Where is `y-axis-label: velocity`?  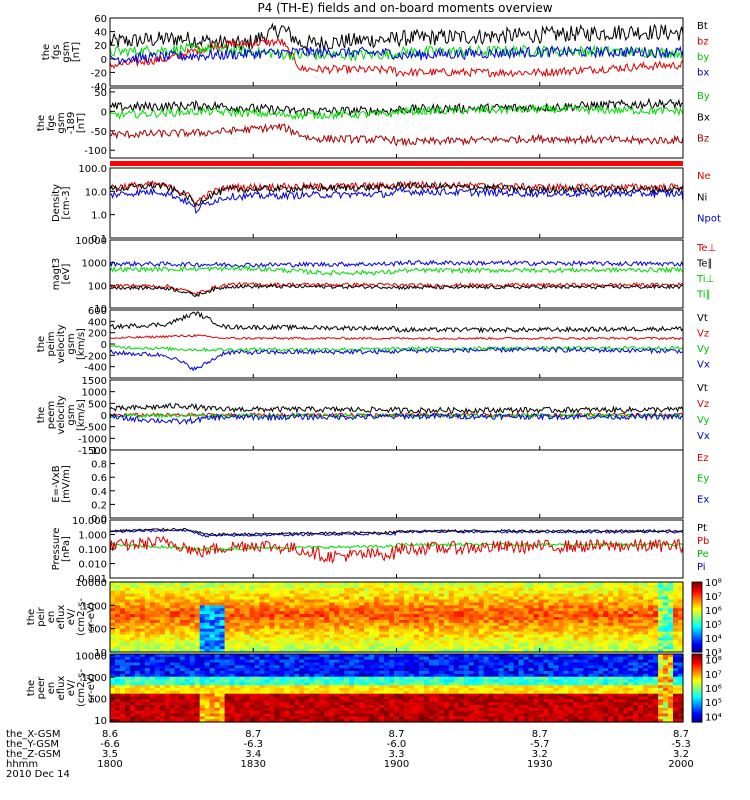
y-axis-label: velocity is located at coordinates (61, 414).